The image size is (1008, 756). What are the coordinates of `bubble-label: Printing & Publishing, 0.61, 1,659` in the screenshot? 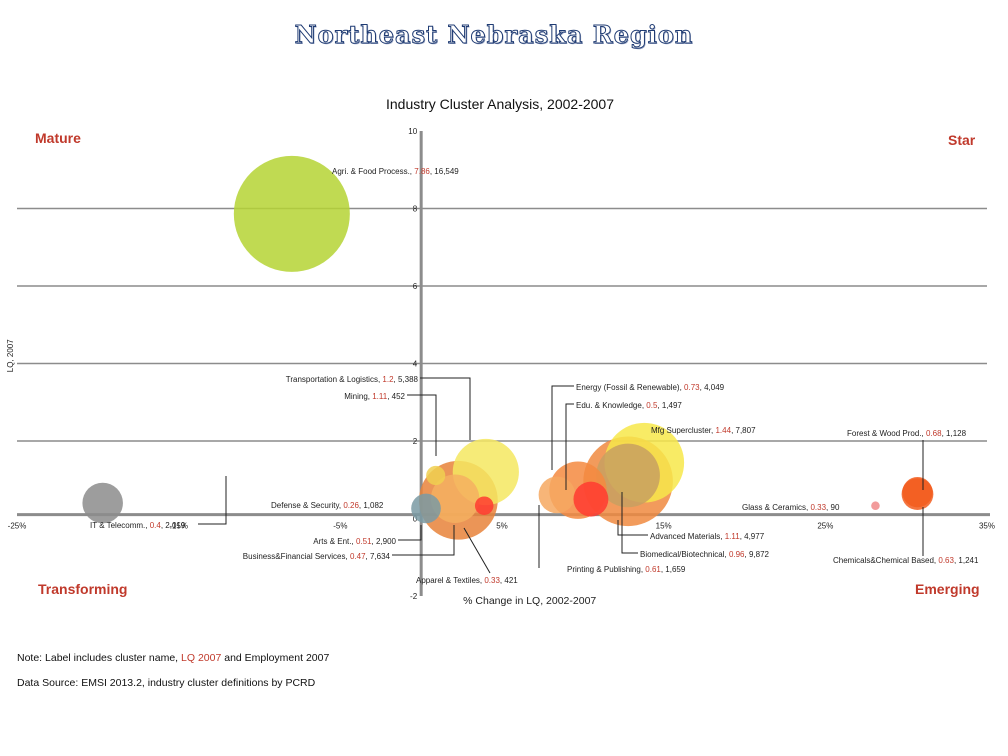 It's located at (626, 569).